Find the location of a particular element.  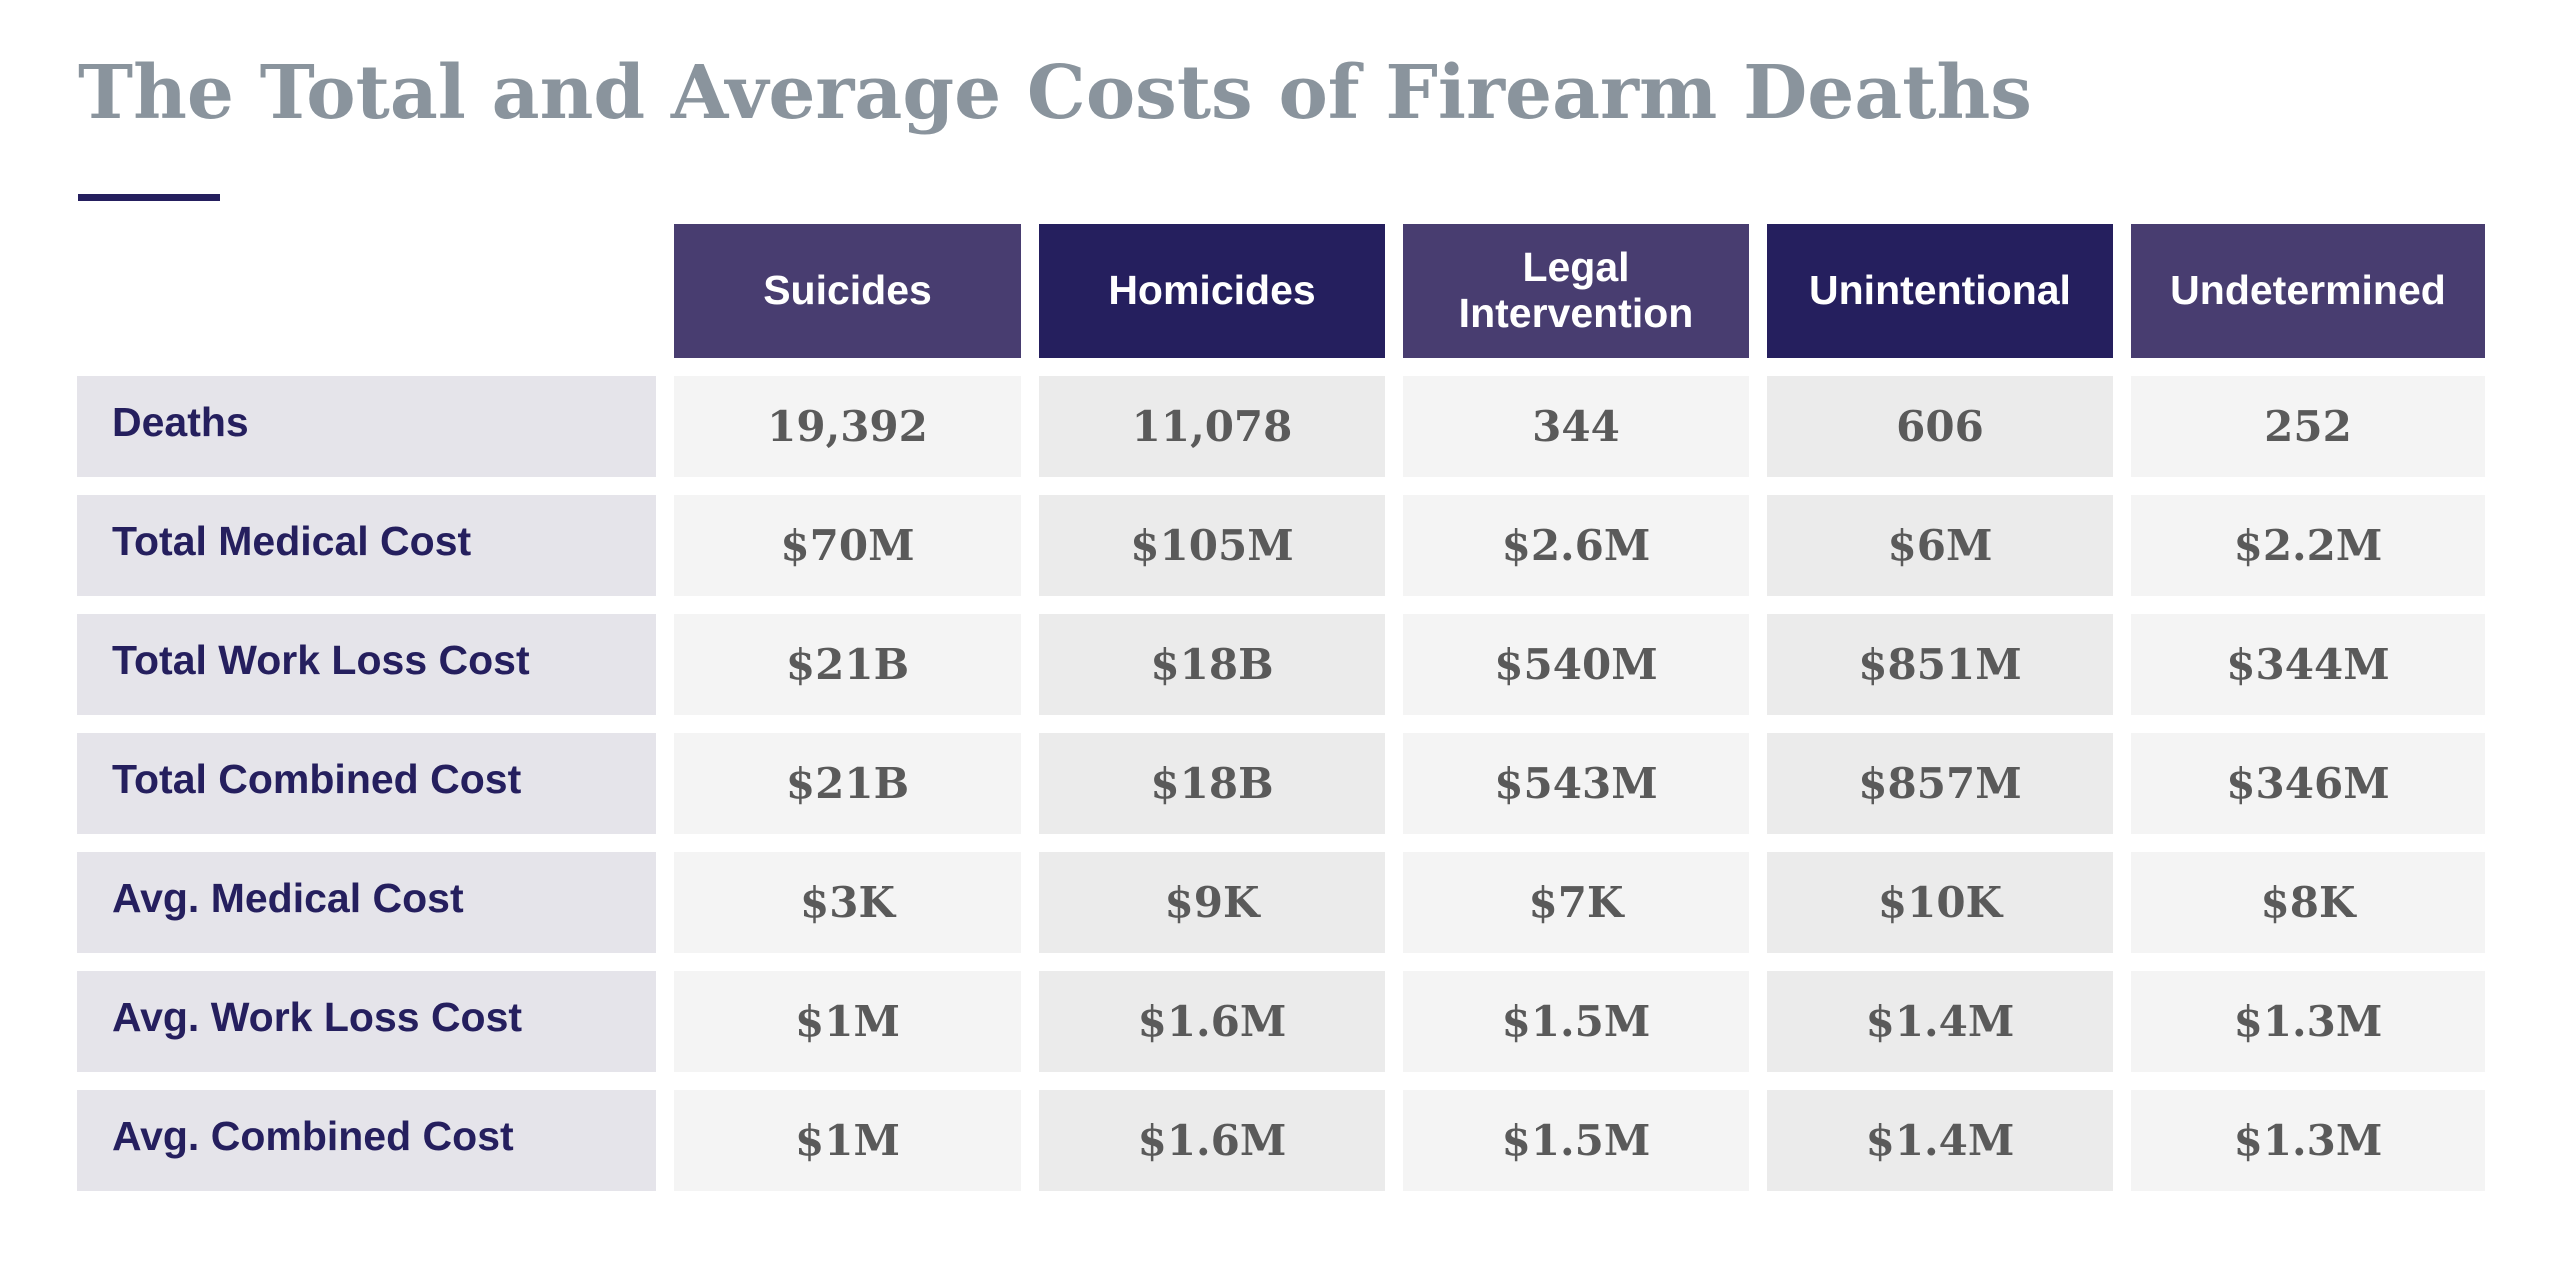

row-label: Total Medical Cost is located at coordinates (366, 545).